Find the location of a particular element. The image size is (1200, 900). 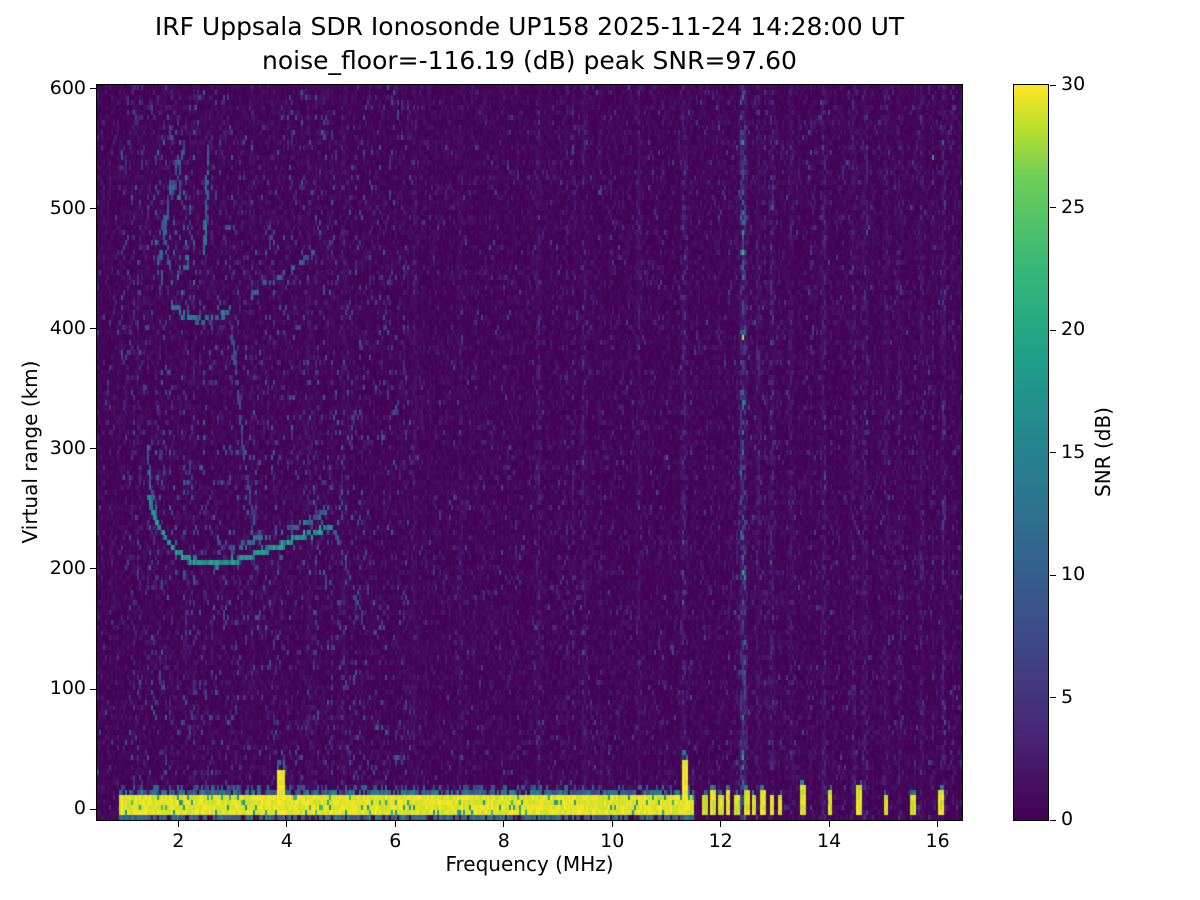

y-tick-label: 300 is located at coordinates (67, 447).